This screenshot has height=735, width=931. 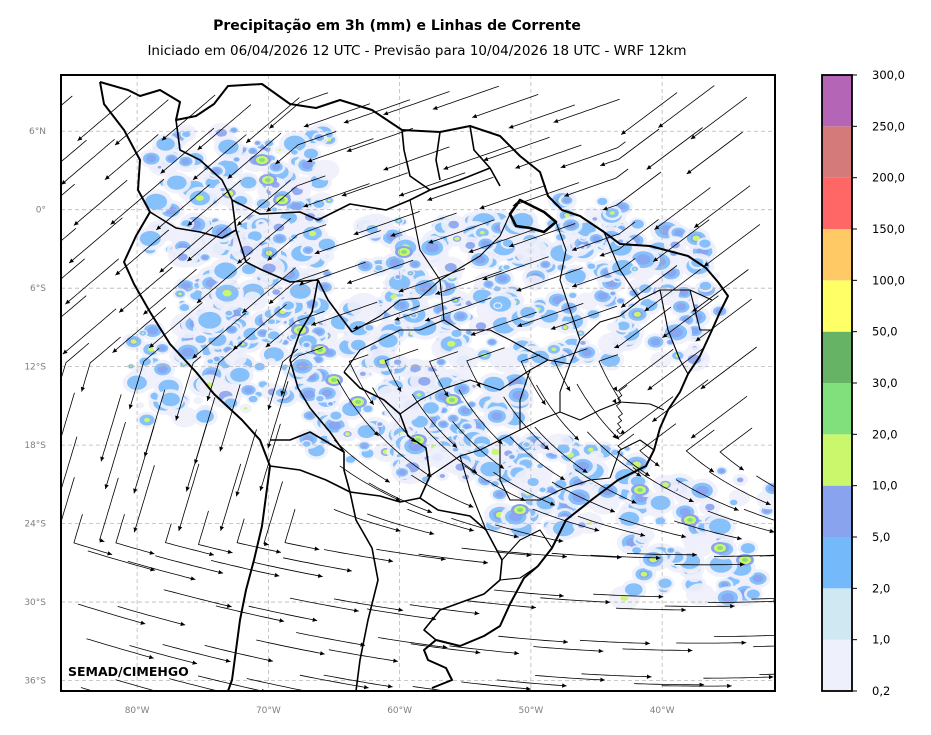 What do you see at coordinates (35, 603) in the screenshot?
I see `lat-tick-label: 30°S` at bounding box center [35, 603].